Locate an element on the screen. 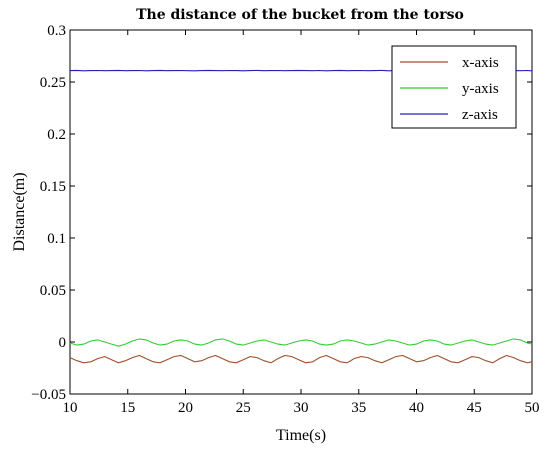 The width and height of the screenshot is (550, 450). x-tick-label: 50 is located at coordinates (532, 408).